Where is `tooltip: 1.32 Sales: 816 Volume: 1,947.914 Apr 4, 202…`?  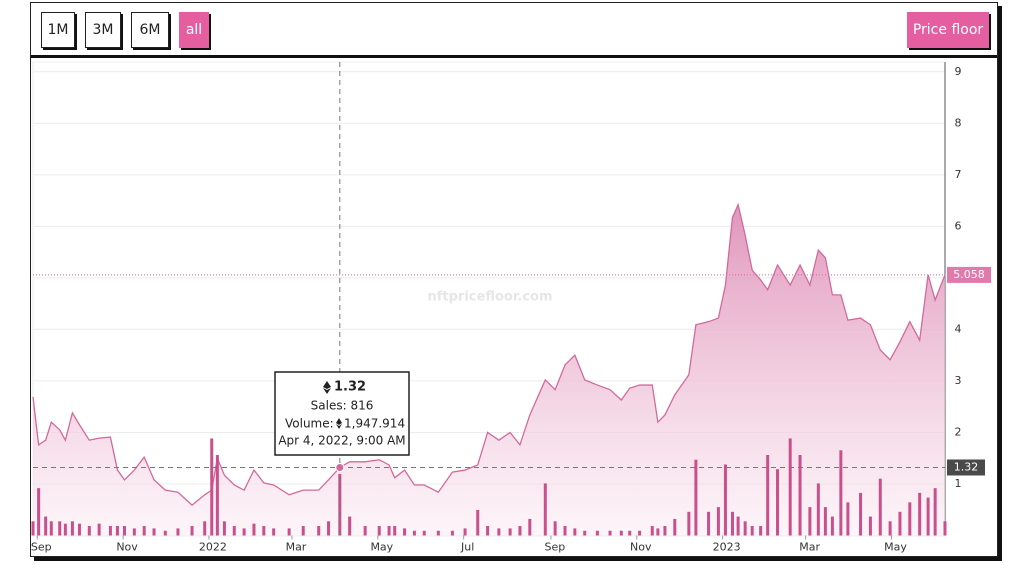
tooltip: 1.32 Sales: 816 Volume: 1,947.914 Apr 4, 202… is located at coordinates (342, 413).